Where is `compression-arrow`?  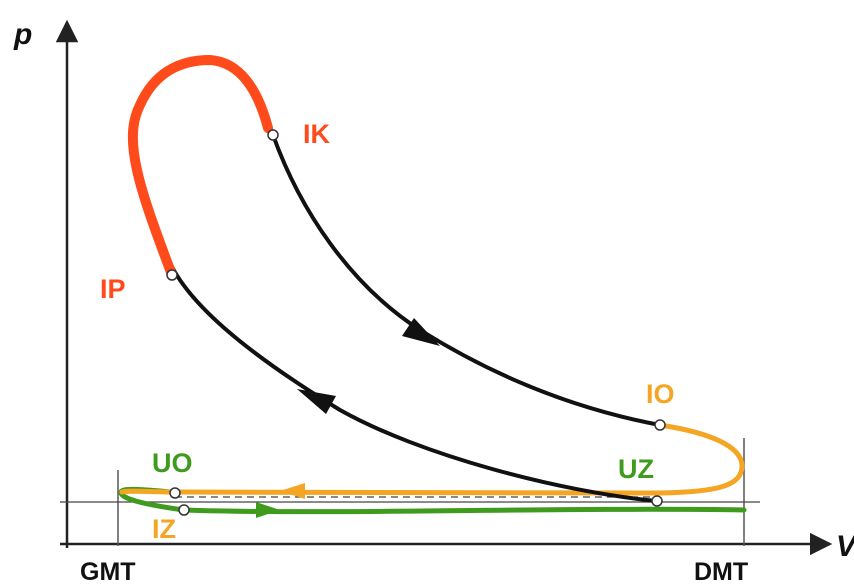
compression-arrow is located at coordinates (316, 401).